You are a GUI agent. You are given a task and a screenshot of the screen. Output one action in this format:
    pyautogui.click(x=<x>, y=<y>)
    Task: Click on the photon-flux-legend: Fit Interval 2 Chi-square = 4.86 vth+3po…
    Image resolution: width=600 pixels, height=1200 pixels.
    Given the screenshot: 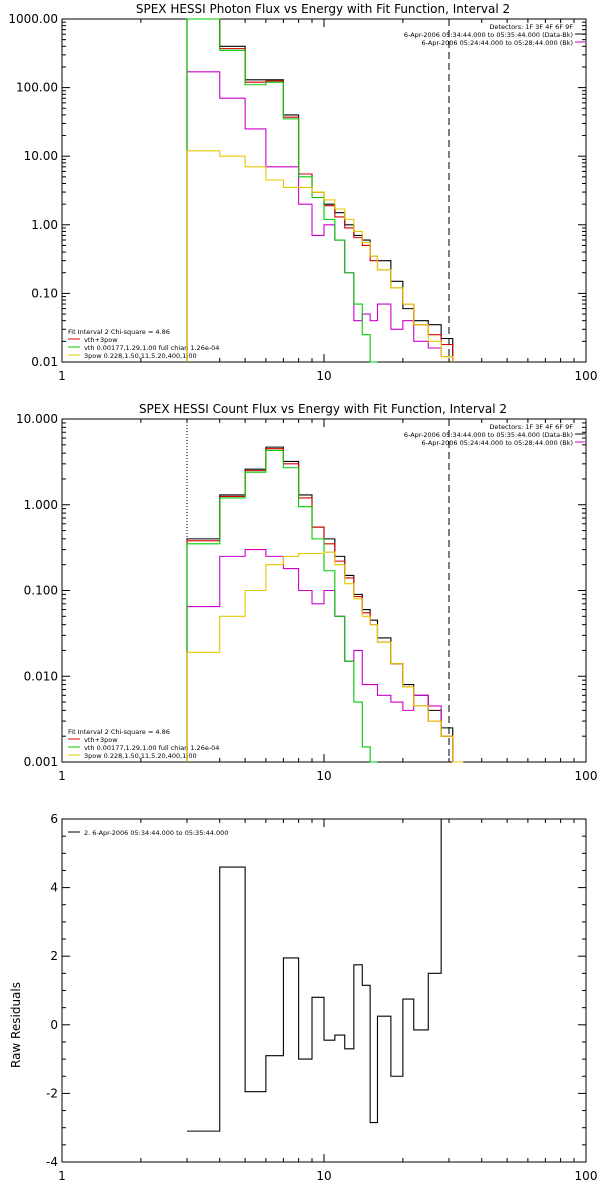 What is the action you would take?
    pyautogui.click(x=143, y=344)
    